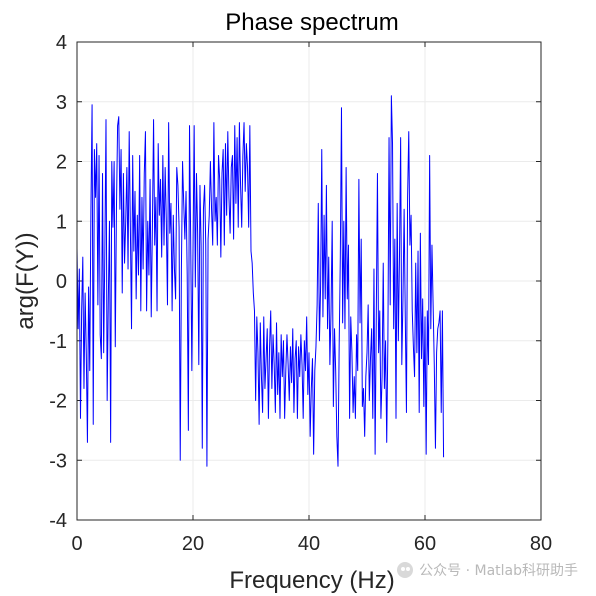  I want to click on x-tick-label: 0, so click(76, 544).